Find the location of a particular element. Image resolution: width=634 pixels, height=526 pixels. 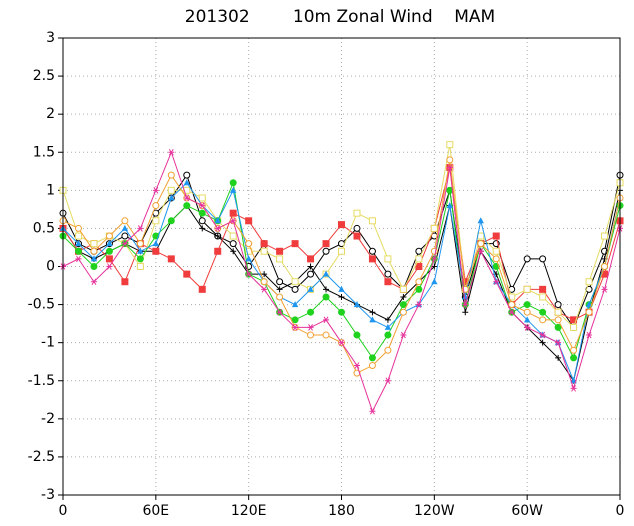

y-tick-label: -1.5 is located at coordinates (41, 381).